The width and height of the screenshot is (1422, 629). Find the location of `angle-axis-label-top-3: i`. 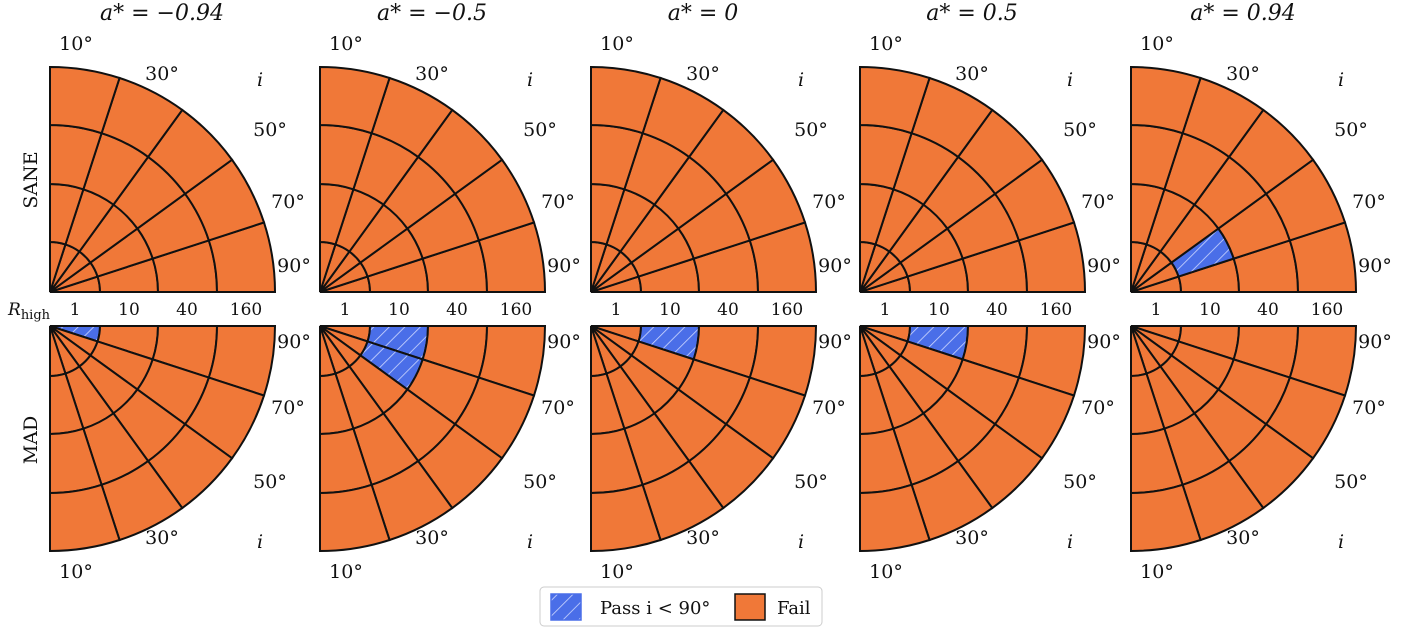

angle-axis-label-top-3: i is located at coordinates (1070, 80).